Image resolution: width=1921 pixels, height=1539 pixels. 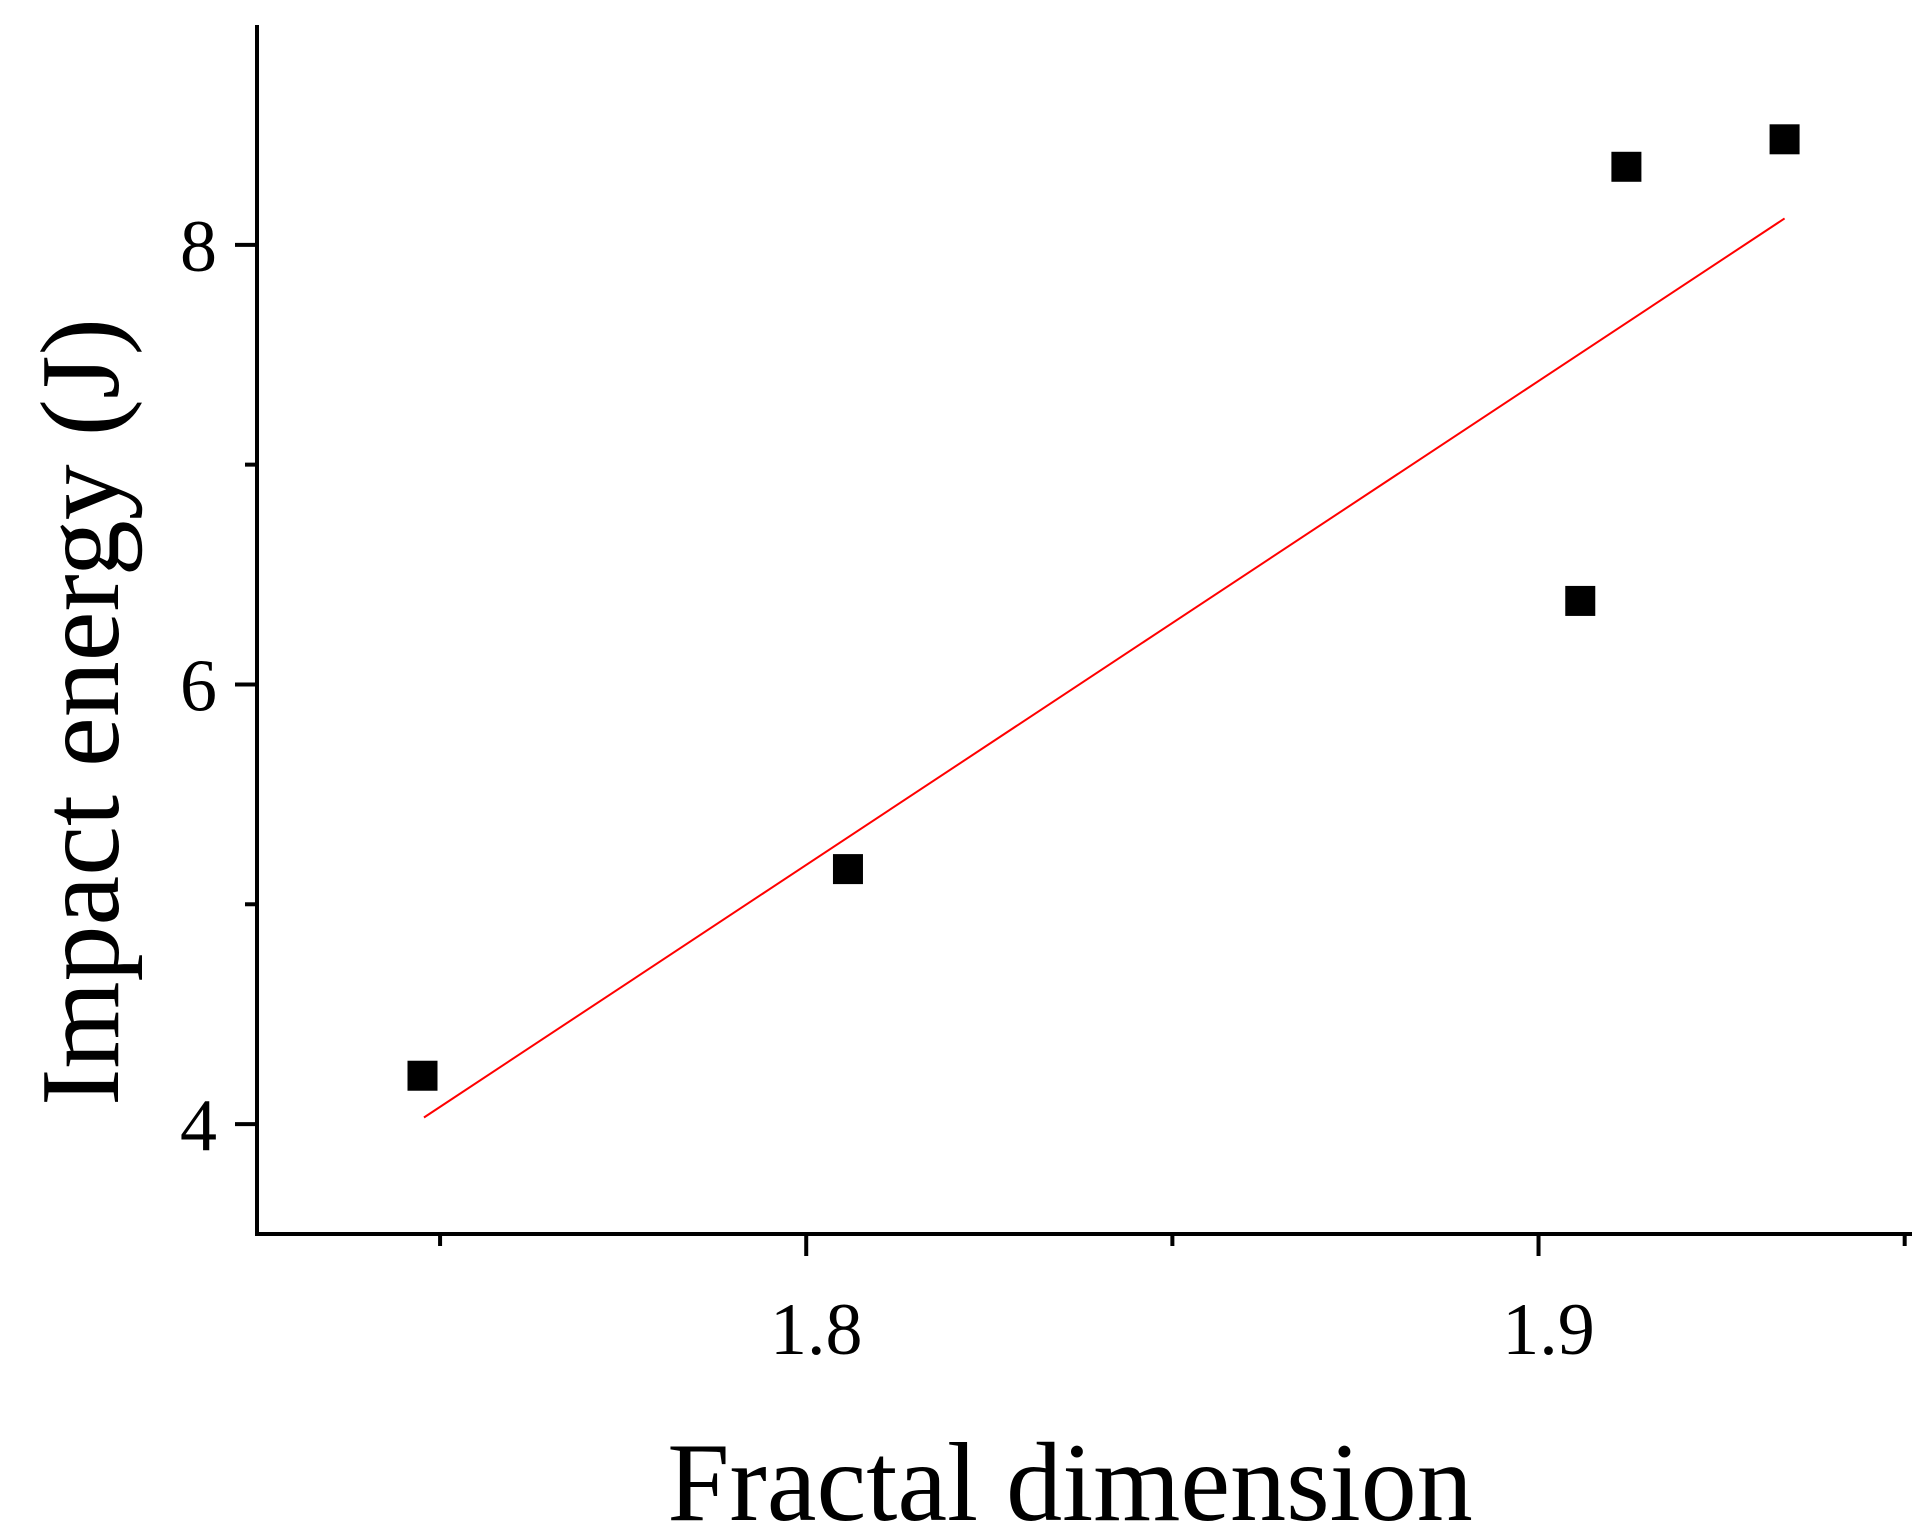 I want to click on x-axis-title: Fractal dimension, so click(x=1070, y=1480).